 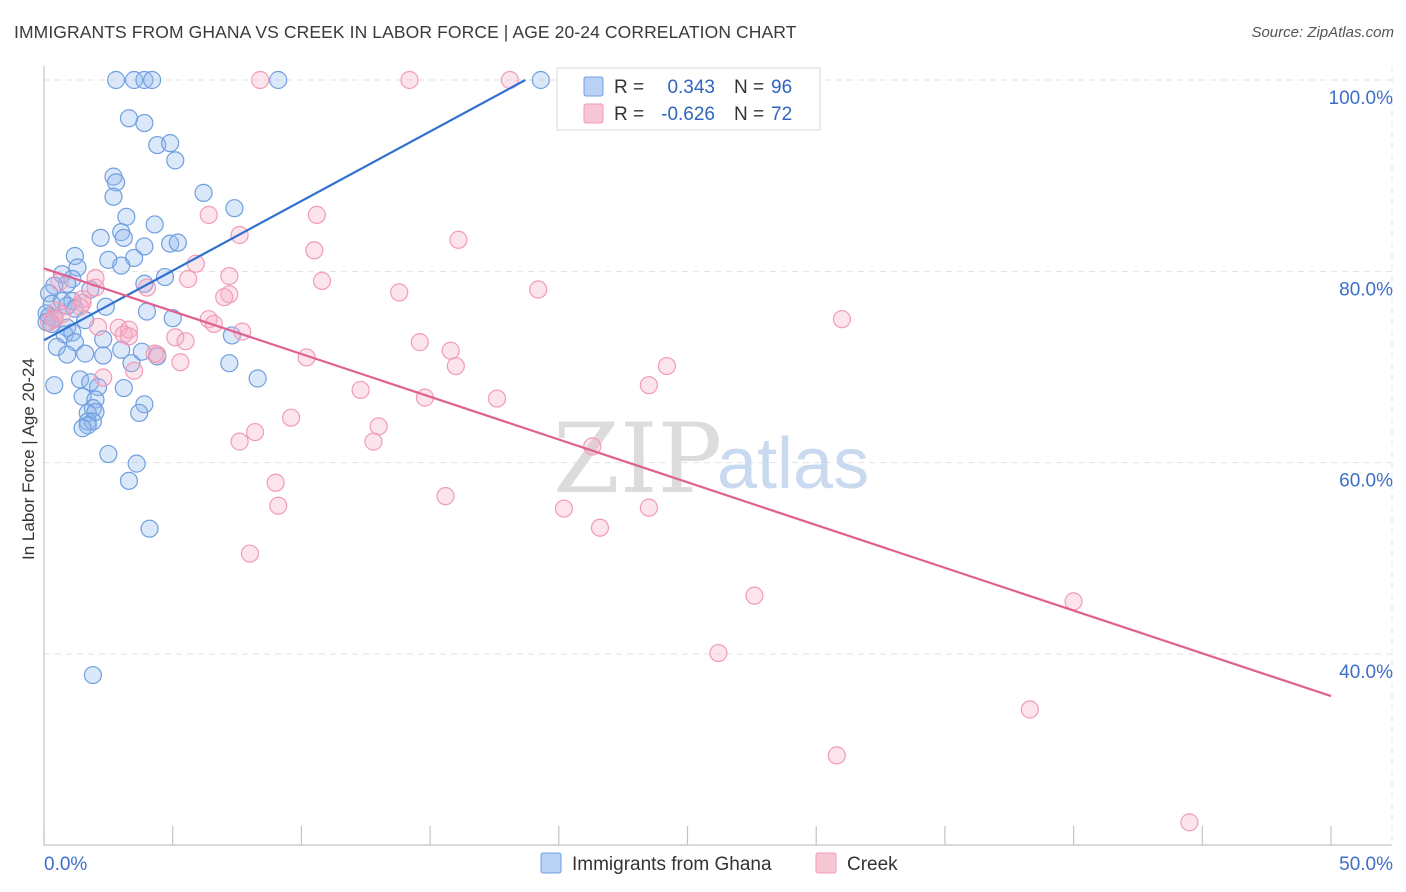 What do you see at coordinates (826, 863) in the screenshot?
I see `bottom-legend-swatch-creek` at bounding box center [826, 863].